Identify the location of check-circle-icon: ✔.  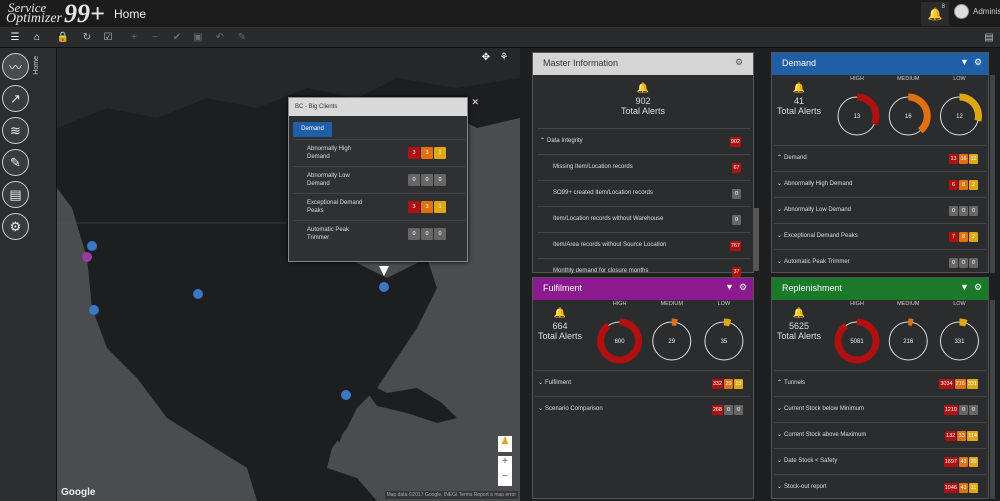
(177, 37).